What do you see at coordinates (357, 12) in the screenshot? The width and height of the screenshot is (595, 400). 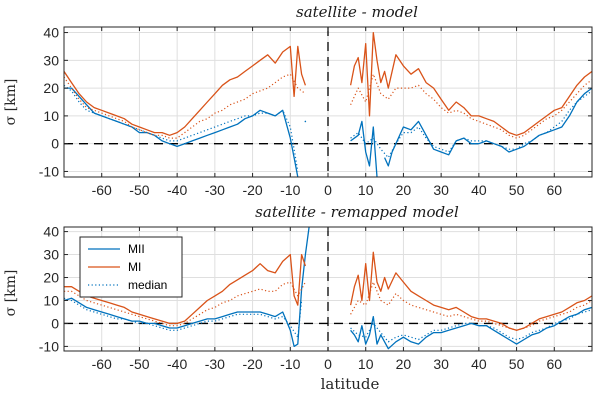 I see `panel-top-title: satellite - model` at bounding box center [357, 12].